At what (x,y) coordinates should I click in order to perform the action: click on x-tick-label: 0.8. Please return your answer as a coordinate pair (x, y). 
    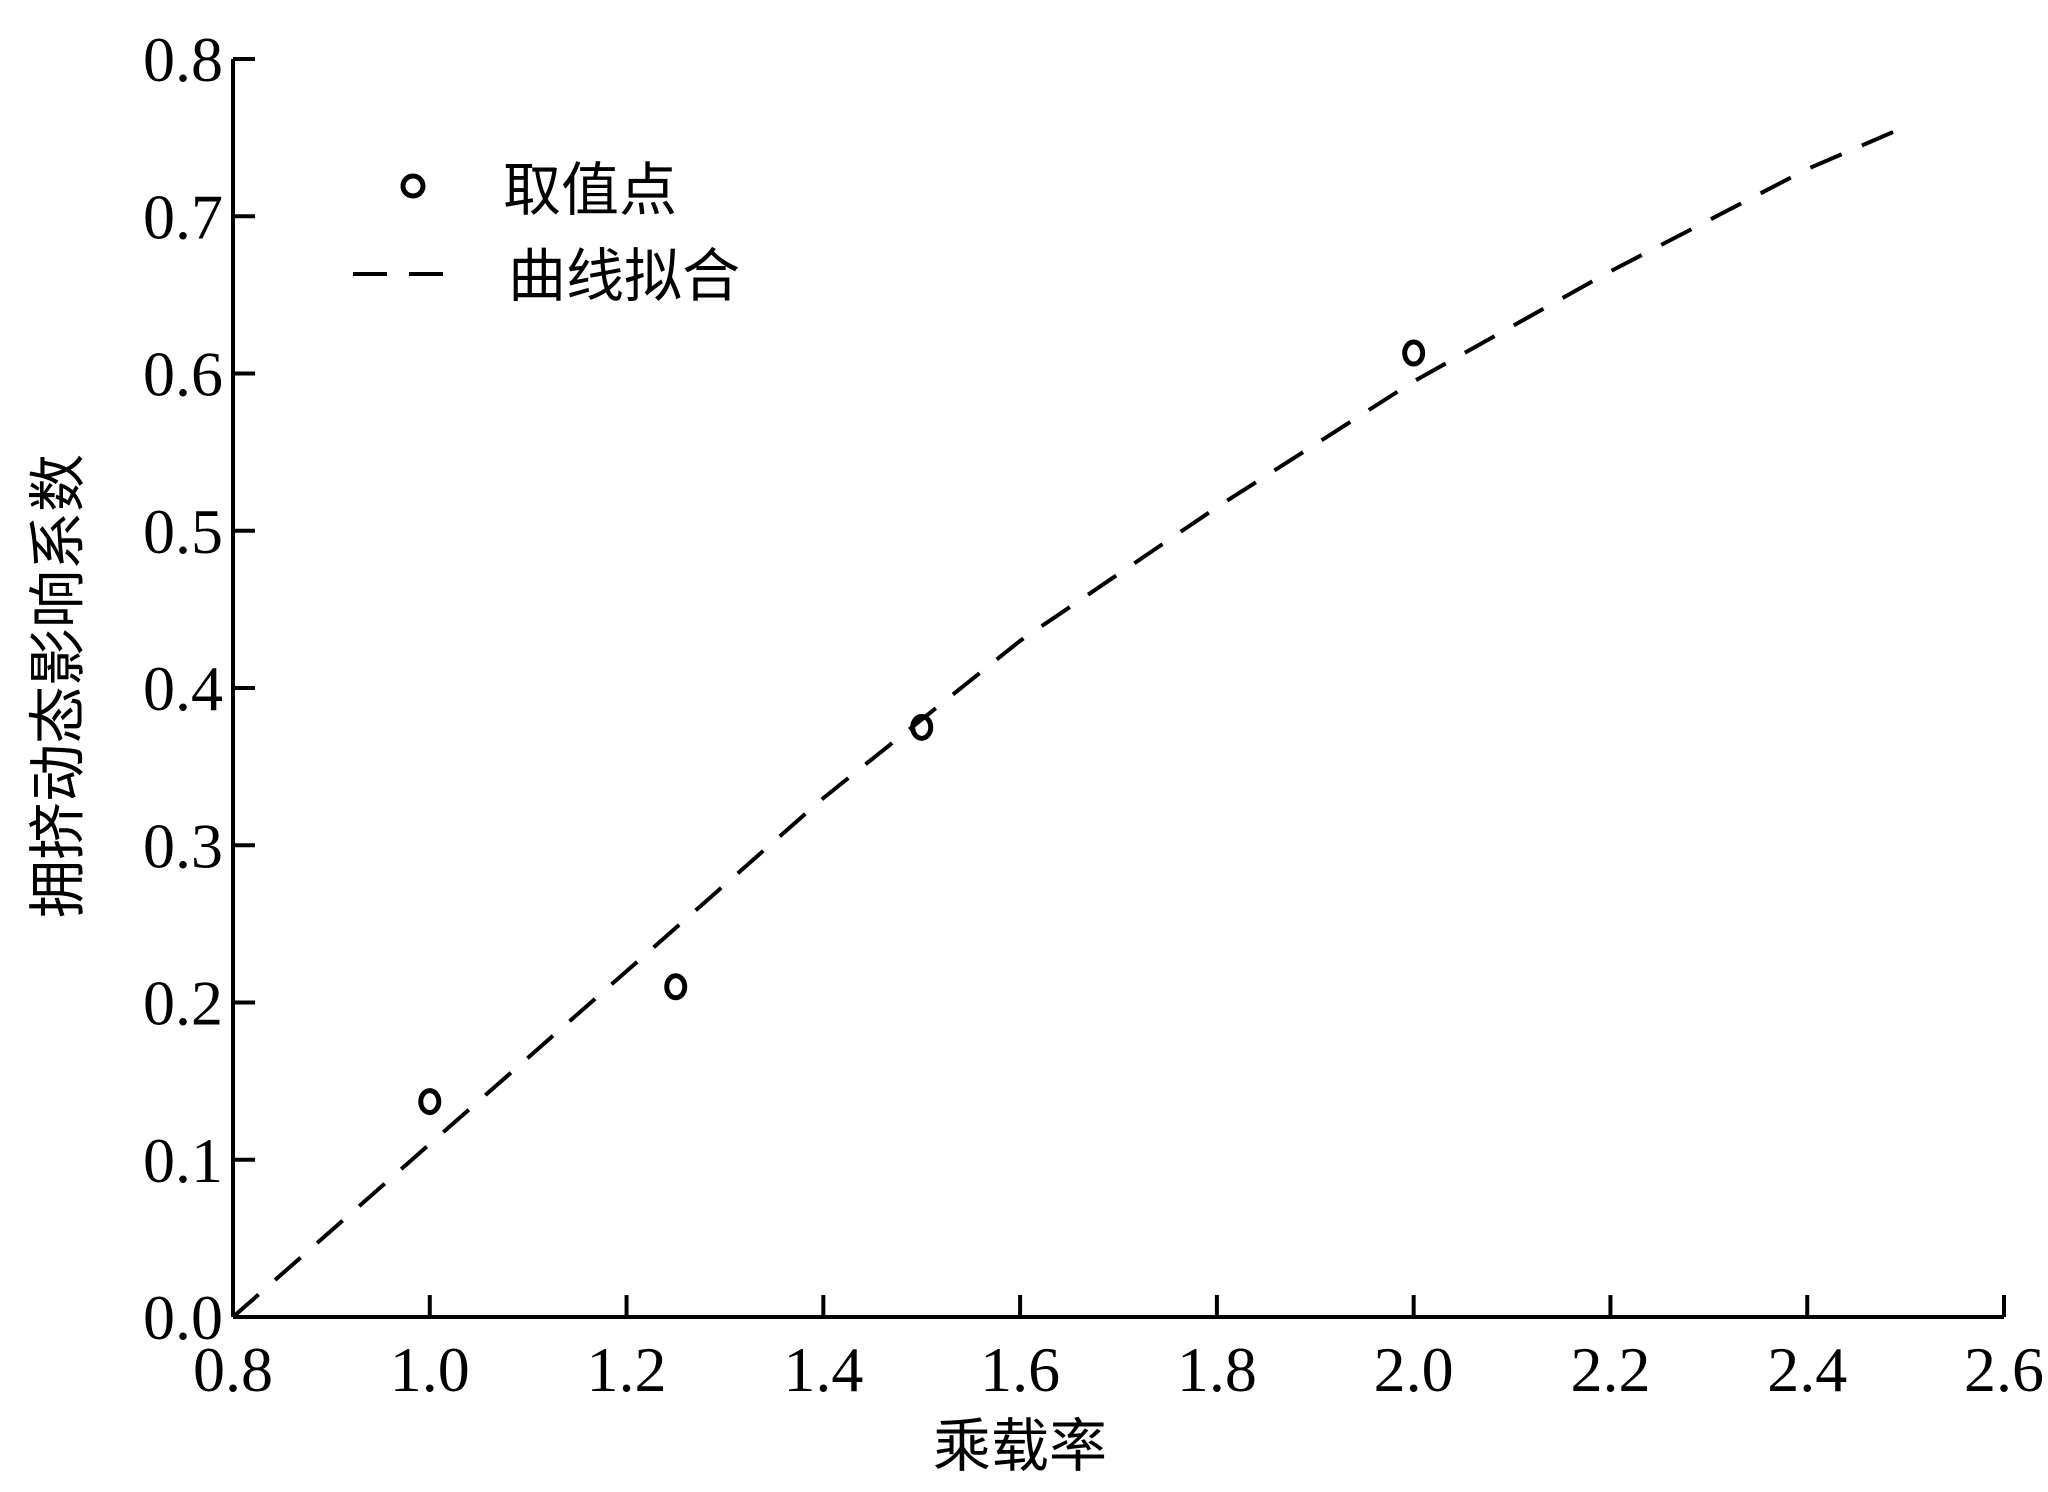
    Looking at the image, I should click on (233, 1369).